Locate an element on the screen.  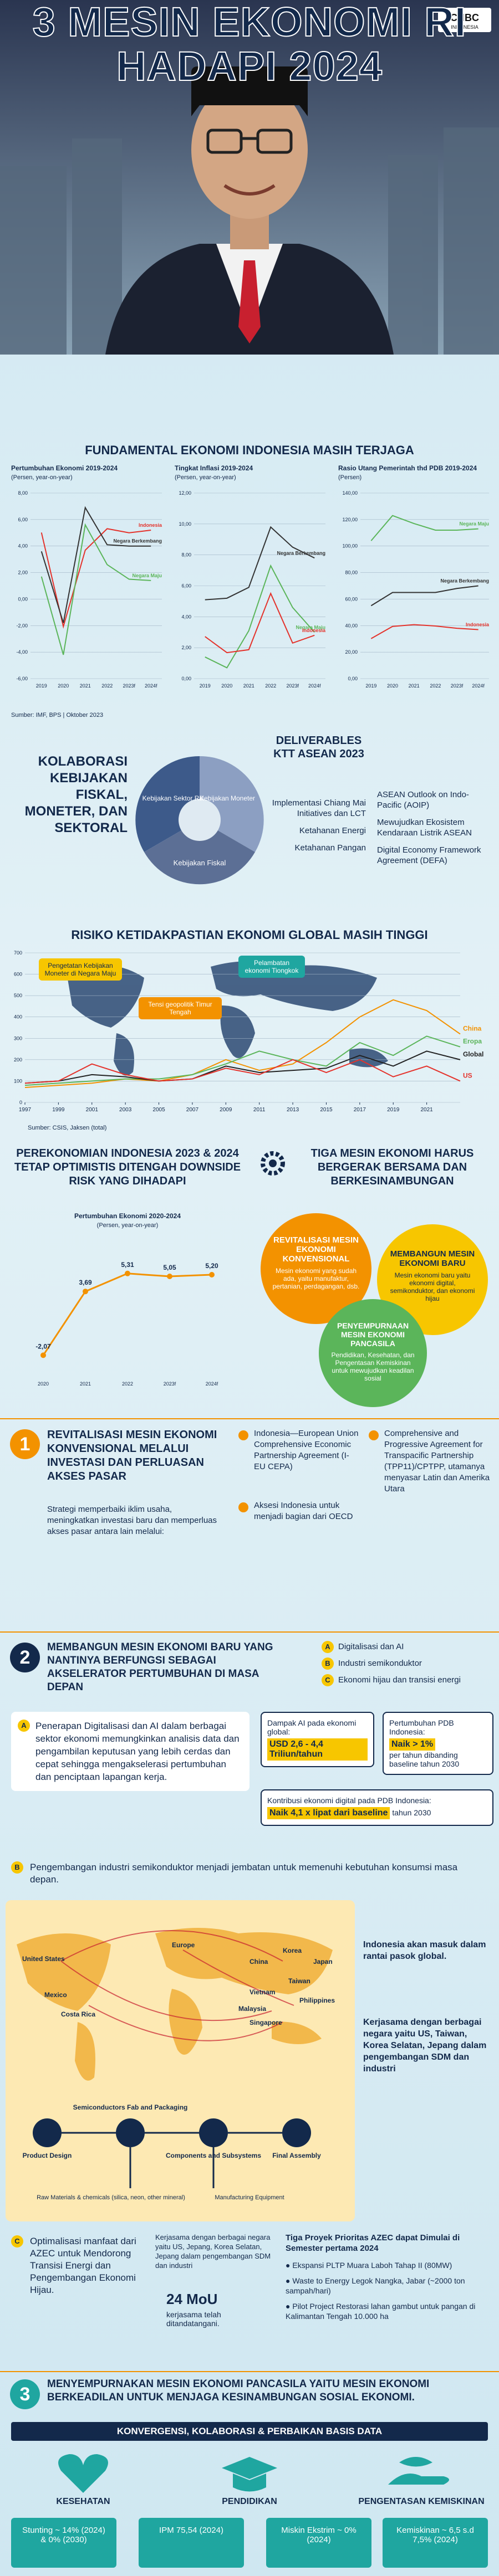
stat-label: Pertumbuhan PDB Indonesia: is located at coordinates (421, 1727).